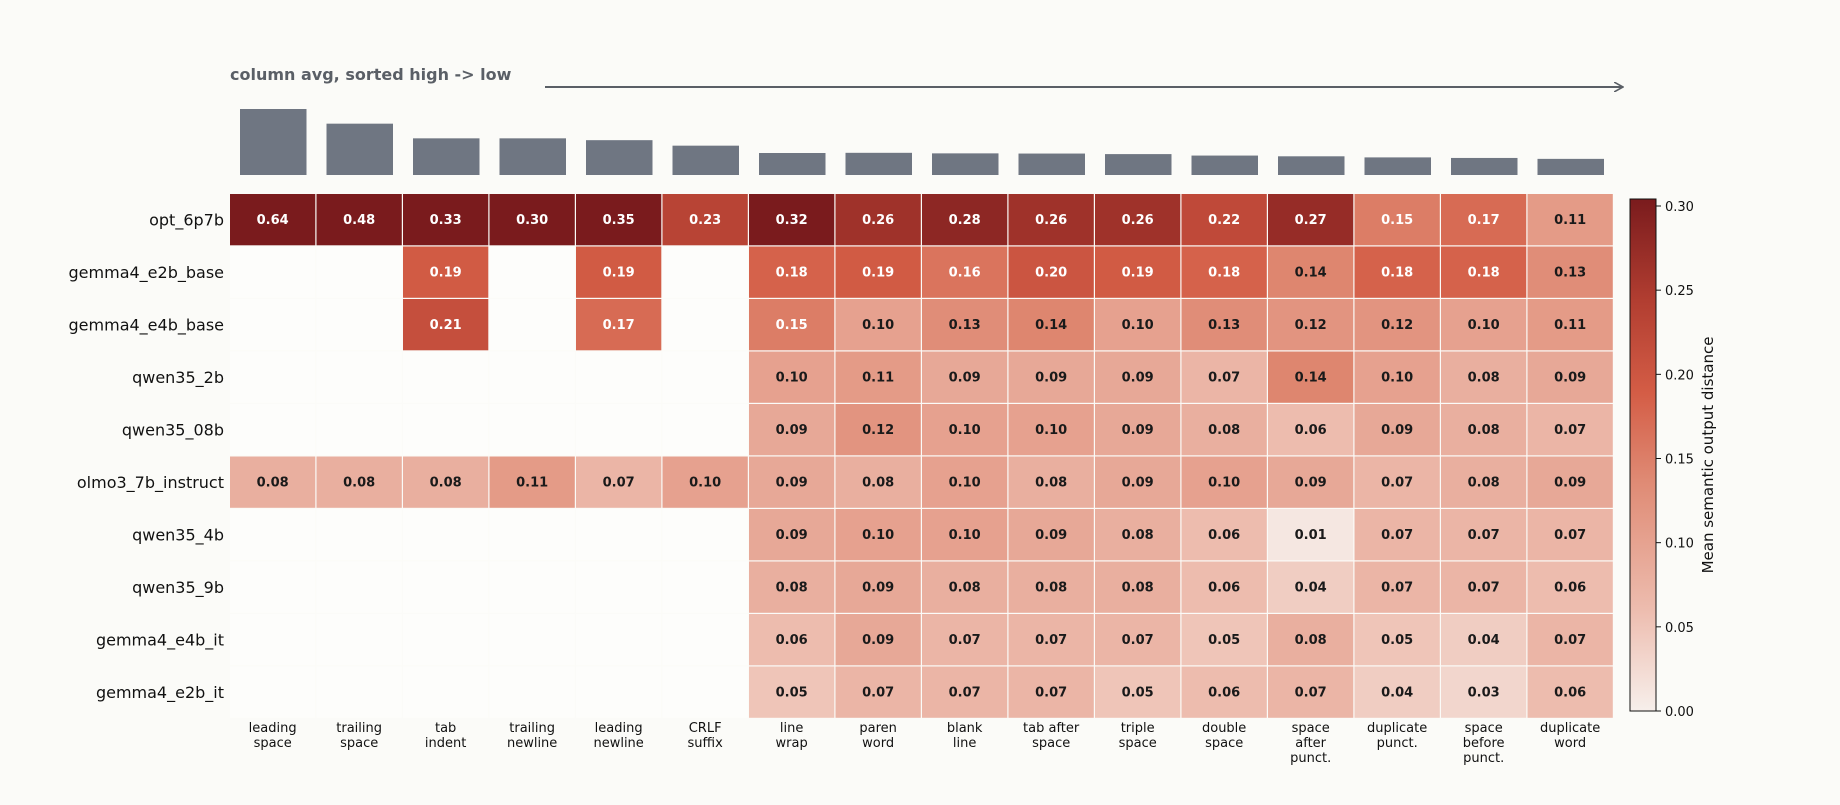  I want to click on cell-value-label: 0.17, so click(1484, 220).